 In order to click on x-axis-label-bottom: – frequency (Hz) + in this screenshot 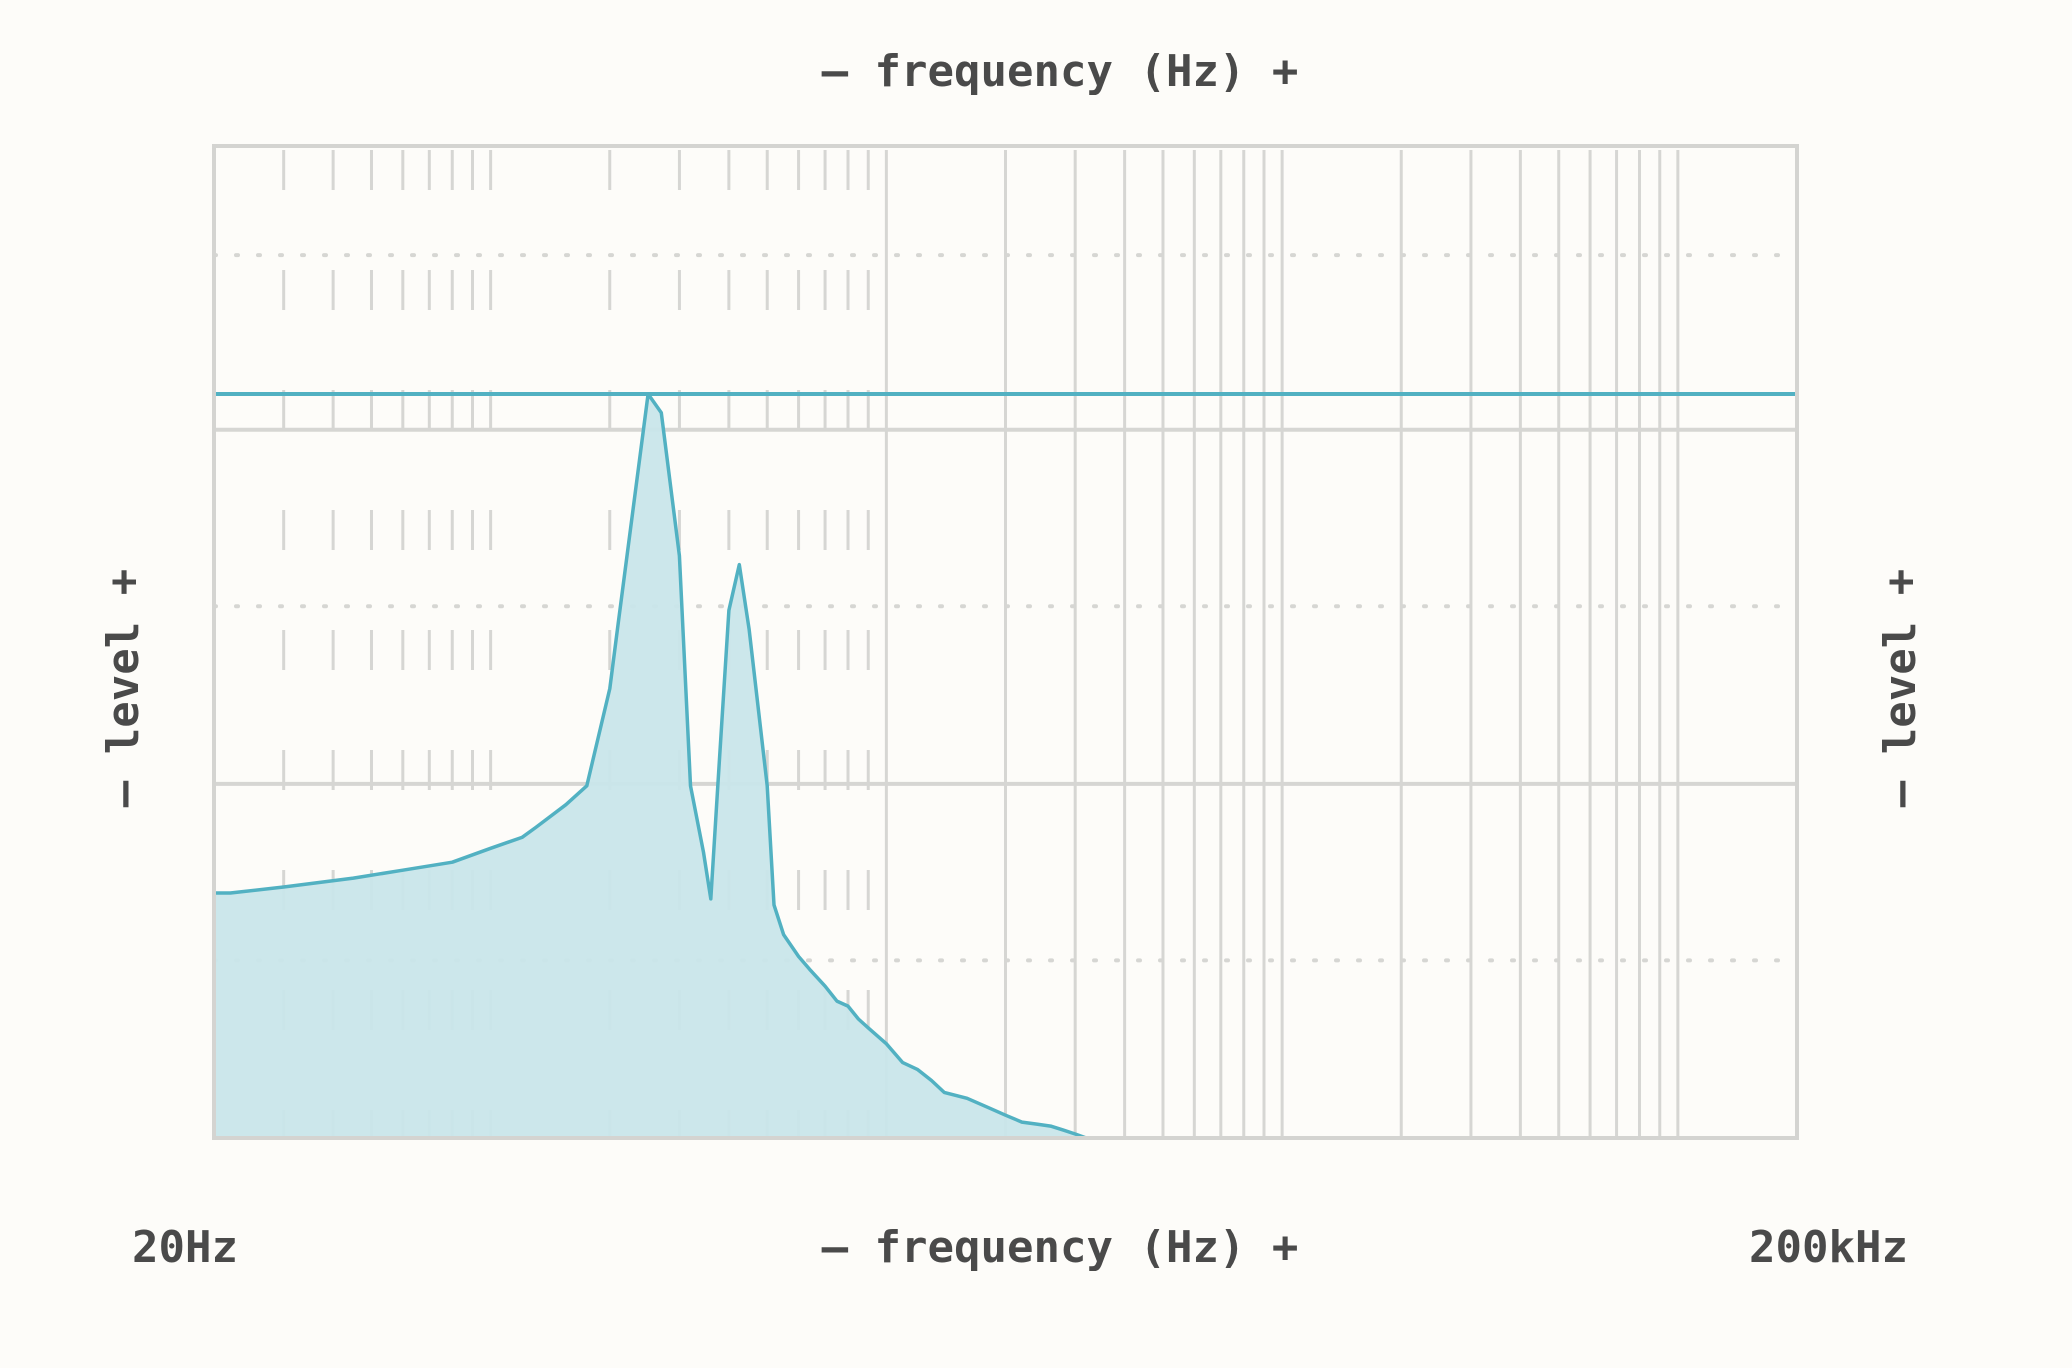, I will do `click(1060, 1247)`.